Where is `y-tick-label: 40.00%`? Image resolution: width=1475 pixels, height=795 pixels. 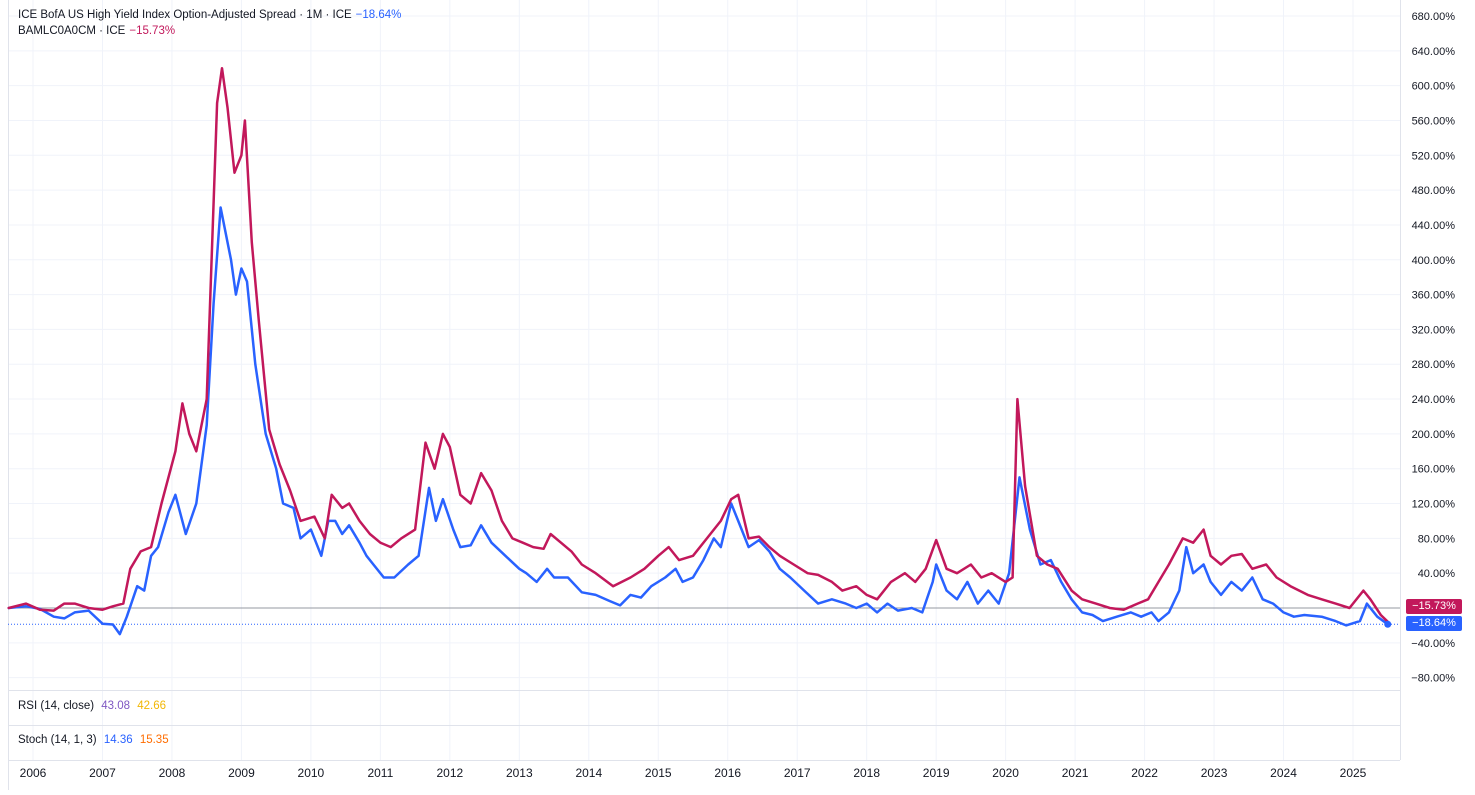 y-tick-label: 40.00% is located at coordinates (1437, 574).